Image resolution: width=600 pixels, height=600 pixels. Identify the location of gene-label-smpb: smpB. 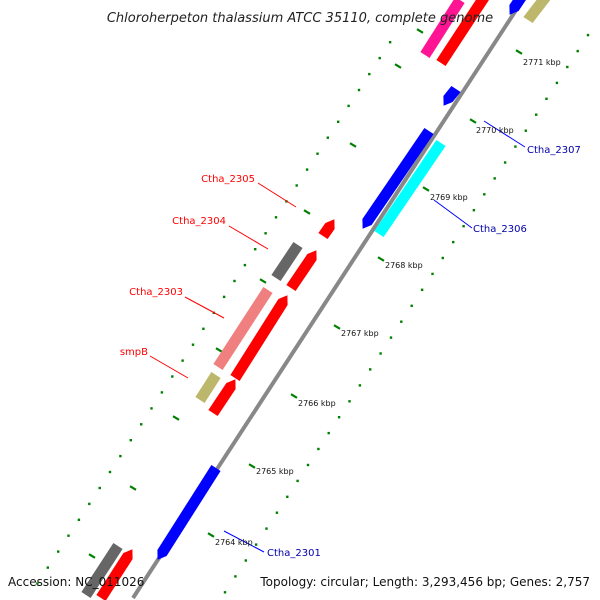
(134, 352).